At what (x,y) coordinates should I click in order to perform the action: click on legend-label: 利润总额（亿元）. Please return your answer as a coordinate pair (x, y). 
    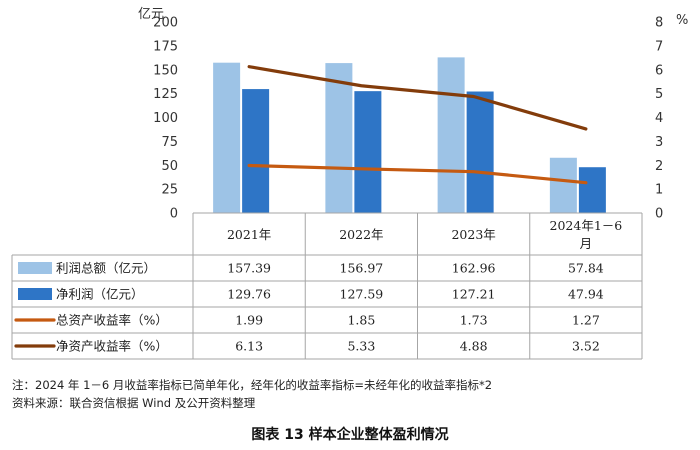
    Looking at the image, I should click on (106, 268).